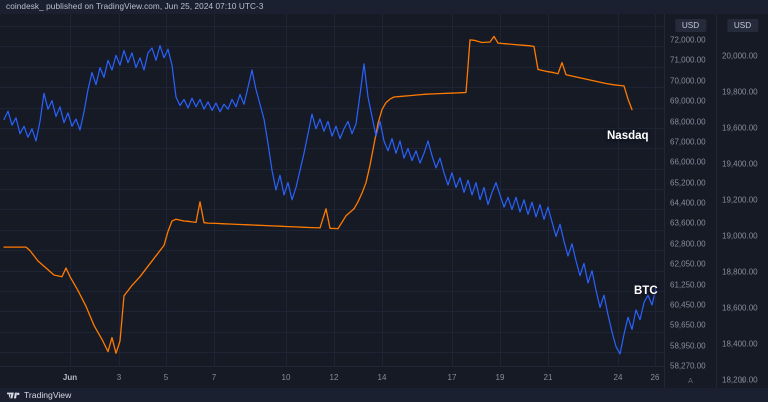 The image size is (768, 402). Describe the element at coordinates (688, 162) in the screenshot. I see `axis-a-tick: 66,000.00` at that location.